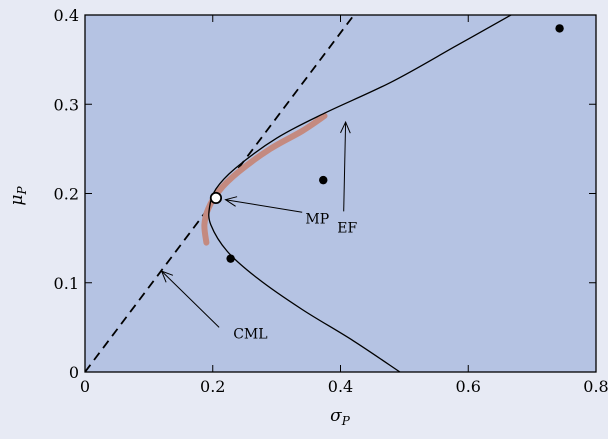 Image resolution: width=608 pixels, height=439 pixels. What do you see at coordinates (66, 283) in the screenshot?
I see `y-tick-label: 0.1` at bounding box center [66, 283].